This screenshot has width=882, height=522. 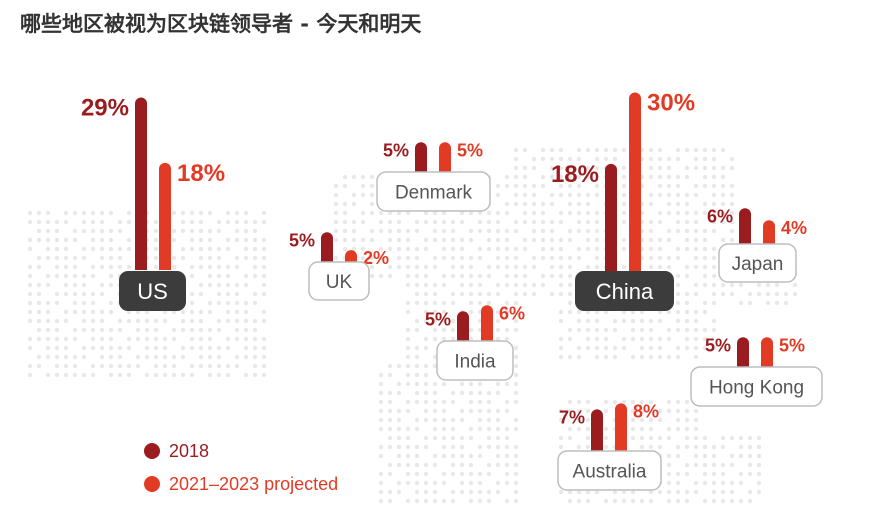 I want to click on bar-japan-2018, so click(x=745, y=226).